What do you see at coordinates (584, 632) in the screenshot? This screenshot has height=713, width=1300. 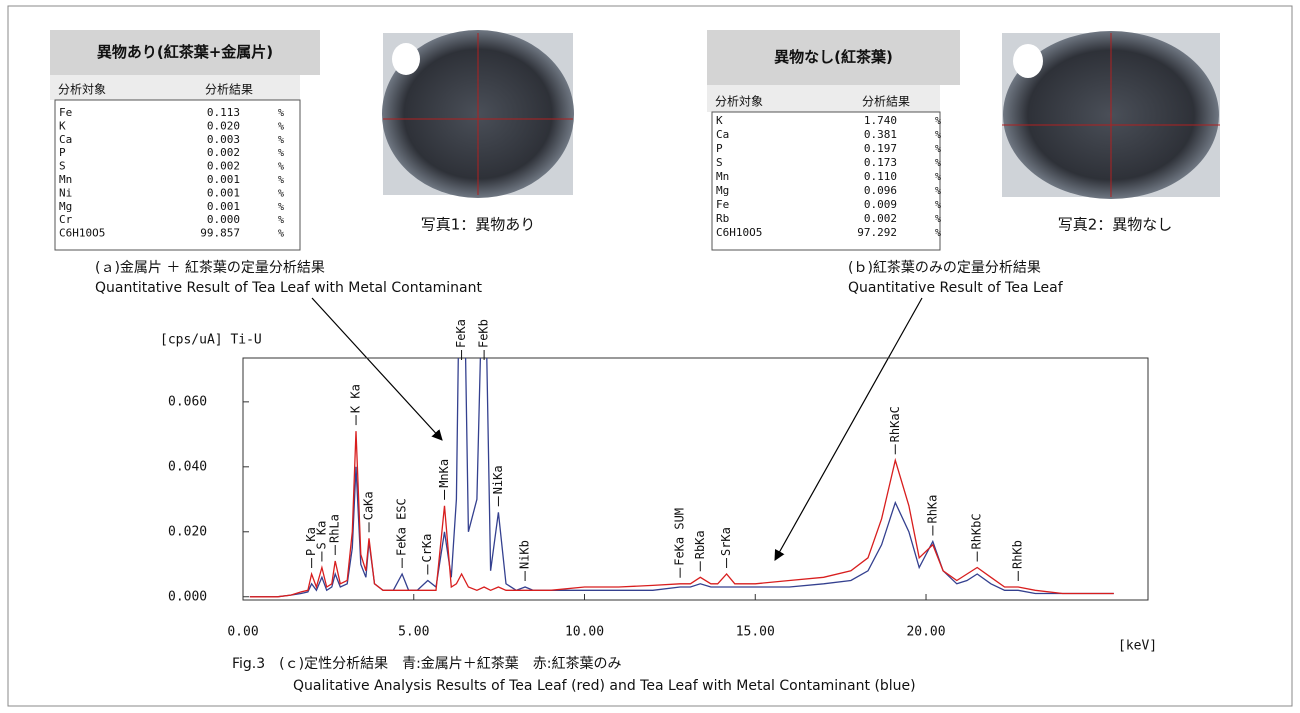 I see `x-tick-label: 10.00` at bounding box center [584, 632].